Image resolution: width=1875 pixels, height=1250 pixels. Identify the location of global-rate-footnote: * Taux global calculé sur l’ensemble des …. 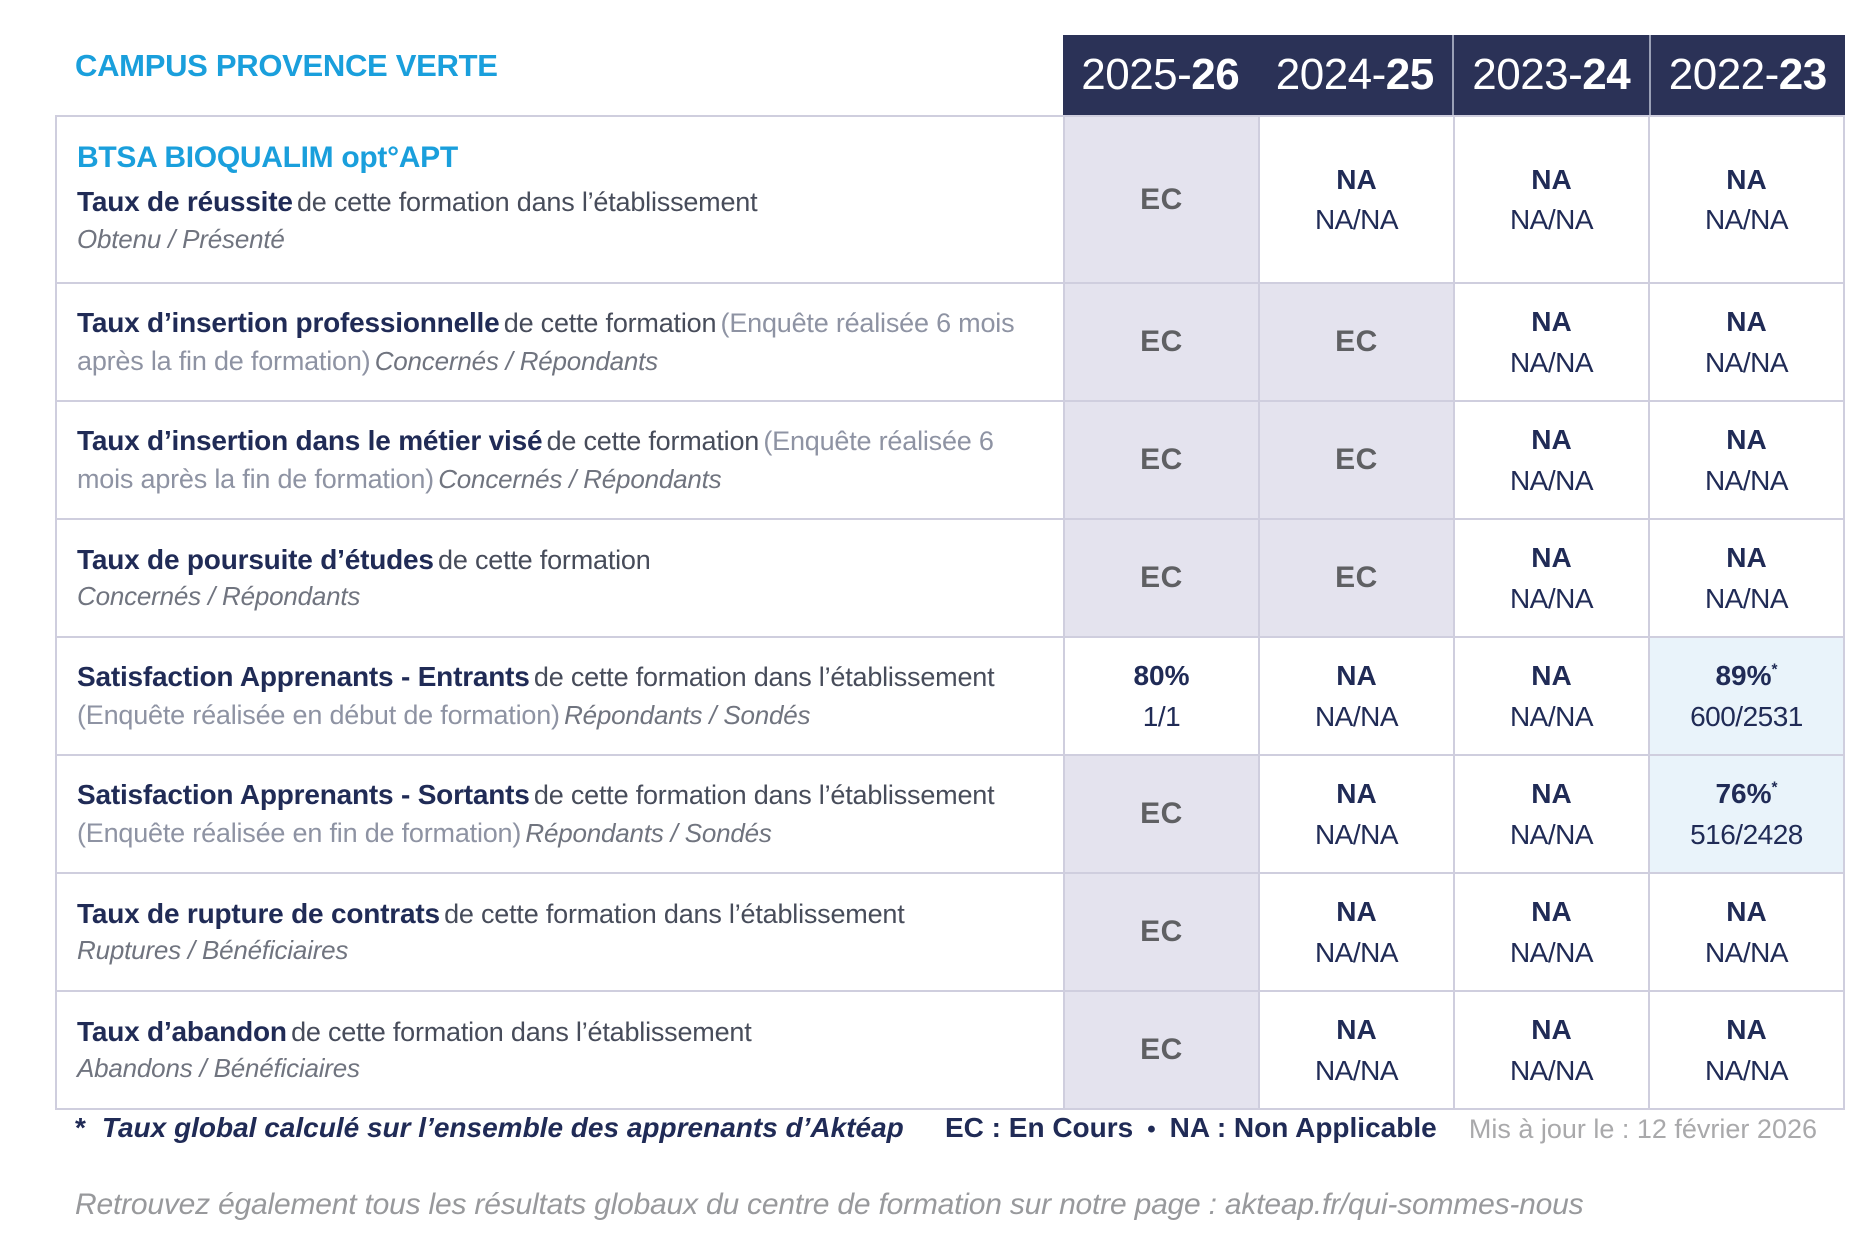
(489, 1128).